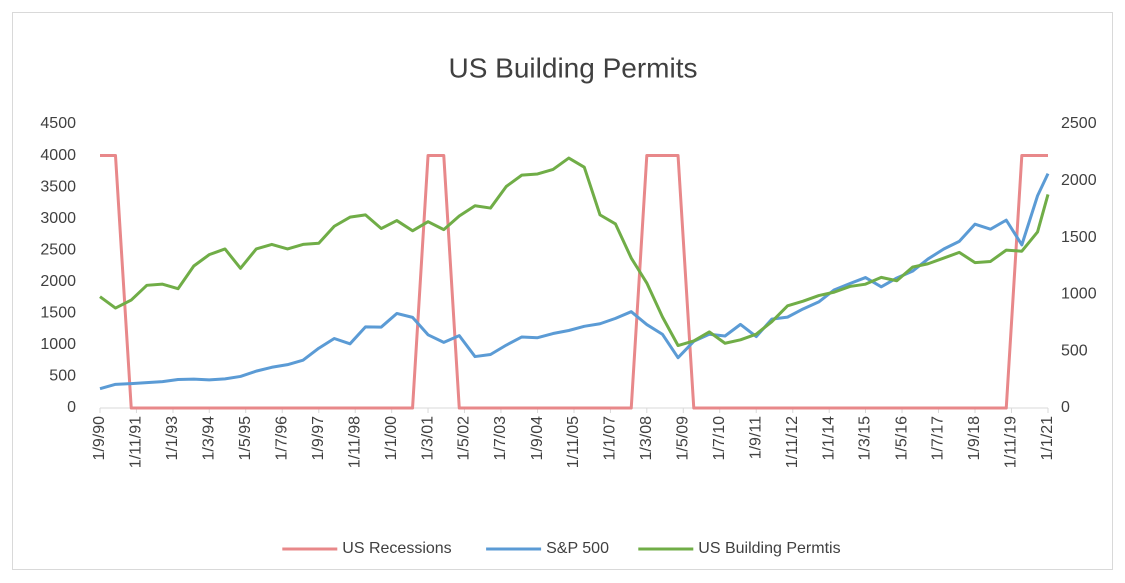  What do you see at coordinates (58, 186) in the screenshot?
I see `y-tick-label: 3500` at bounding box center [58, 186].